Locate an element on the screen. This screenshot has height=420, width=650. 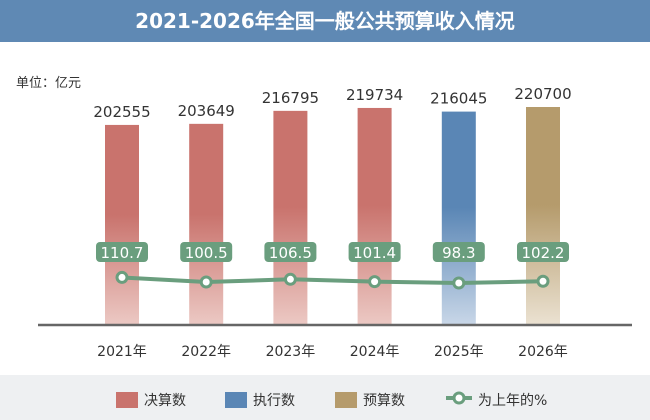
x-tick-label: 2025年 is located at coordinates (459, 352).